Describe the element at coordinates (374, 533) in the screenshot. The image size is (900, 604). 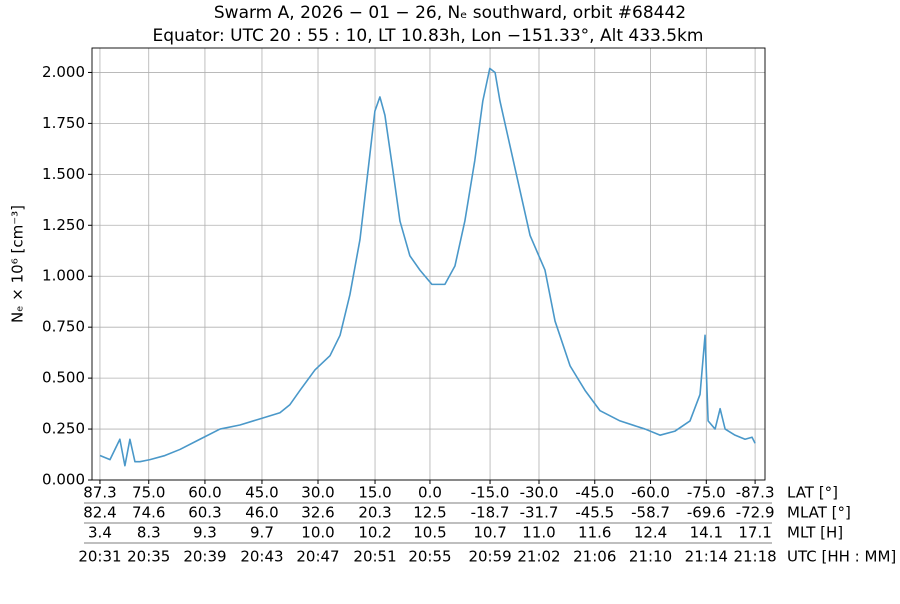
I see `x-tick-label: 10.2` at that location.